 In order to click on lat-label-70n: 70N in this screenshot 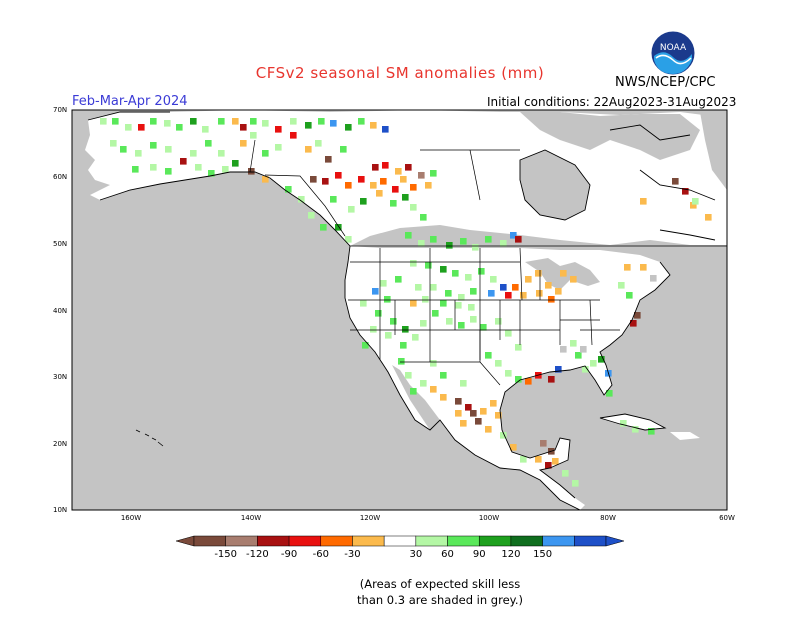, I will do `click(60, 110)`.